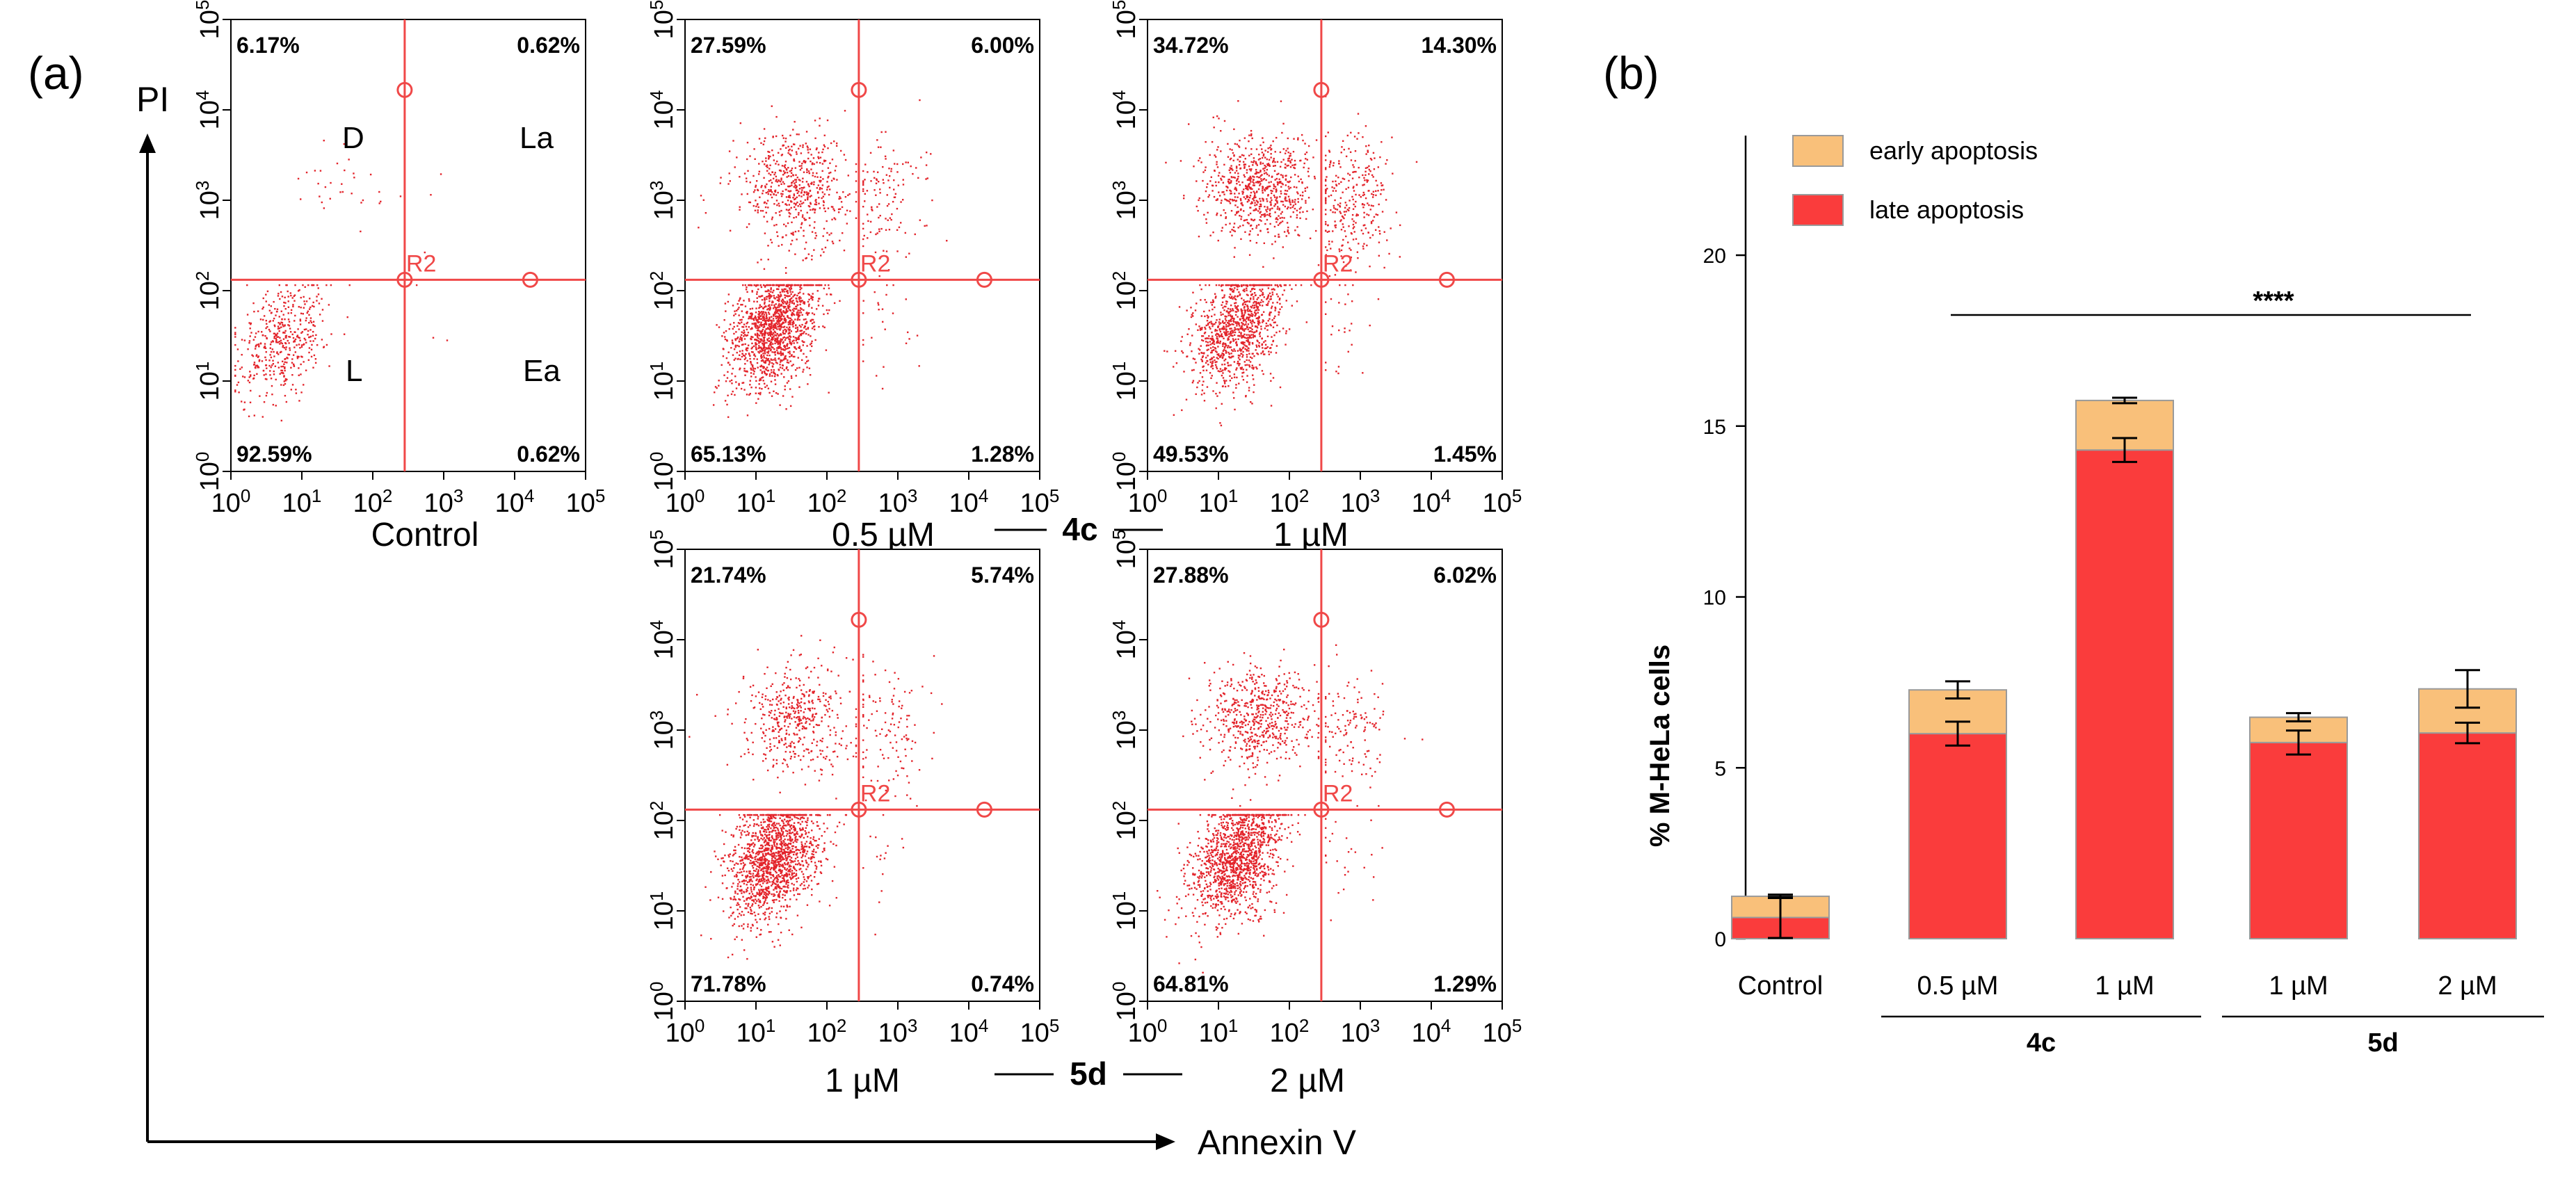 This screenshot has height=1189, width=2576. What do you see at coordinates (1125, 291) in the screenshot?
I see `y-tick-label: 102` at bounding box center [1125, 291].